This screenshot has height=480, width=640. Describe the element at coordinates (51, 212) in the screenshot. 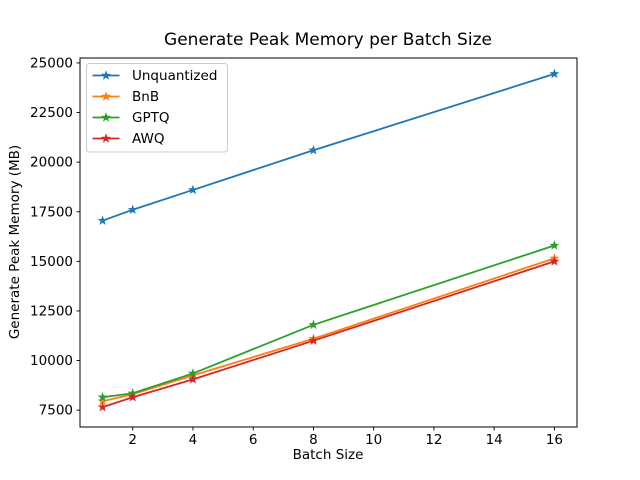

I see `y-tick-label: 17500` at that location.